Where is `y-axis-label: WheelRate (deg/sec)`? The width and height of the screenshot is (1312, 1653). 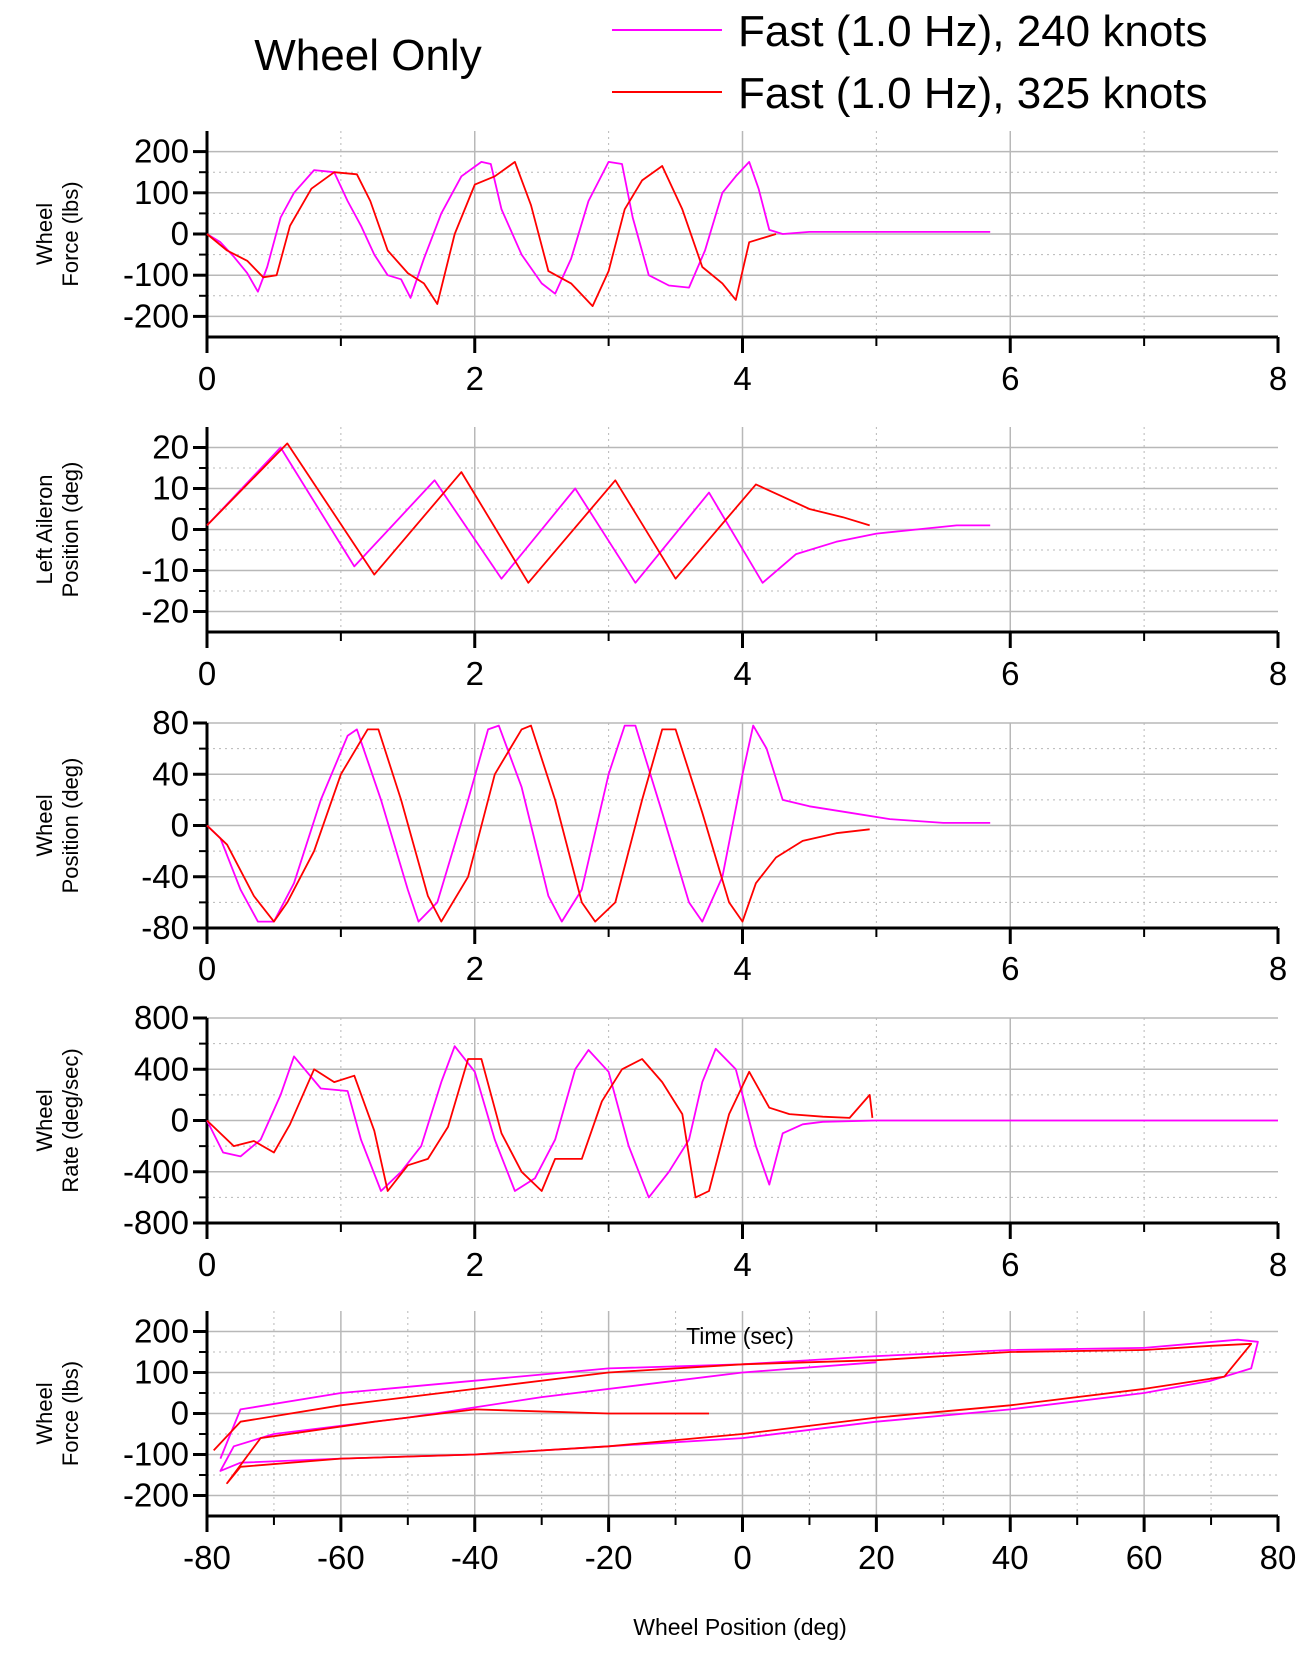 y-axis-label: WheelRate (deg/sec) is located at coordinates (57, 1120).